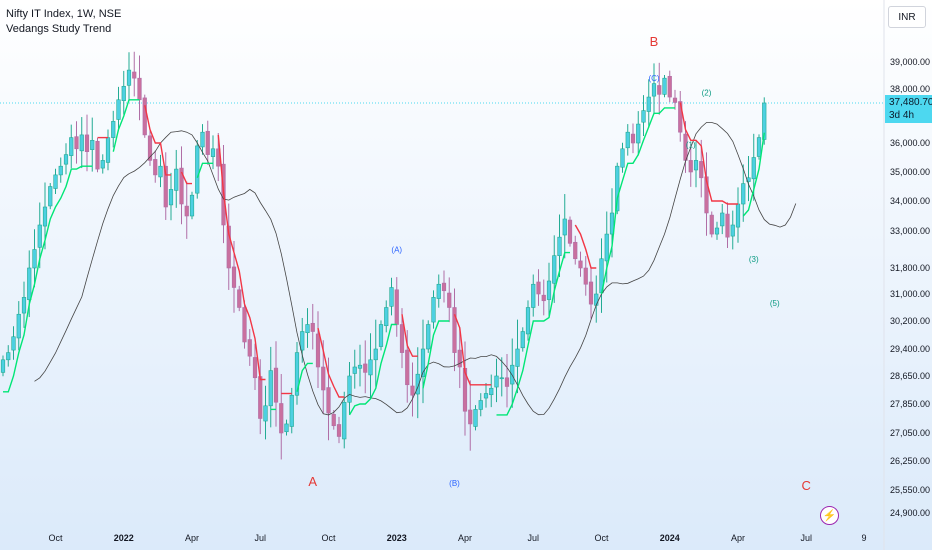 The width and height of the screenshot is (932, 550). Describe the element at coordinates (829, 515) in the screenshot. I see `lightning-bolt-icon: ⚡` at that location.